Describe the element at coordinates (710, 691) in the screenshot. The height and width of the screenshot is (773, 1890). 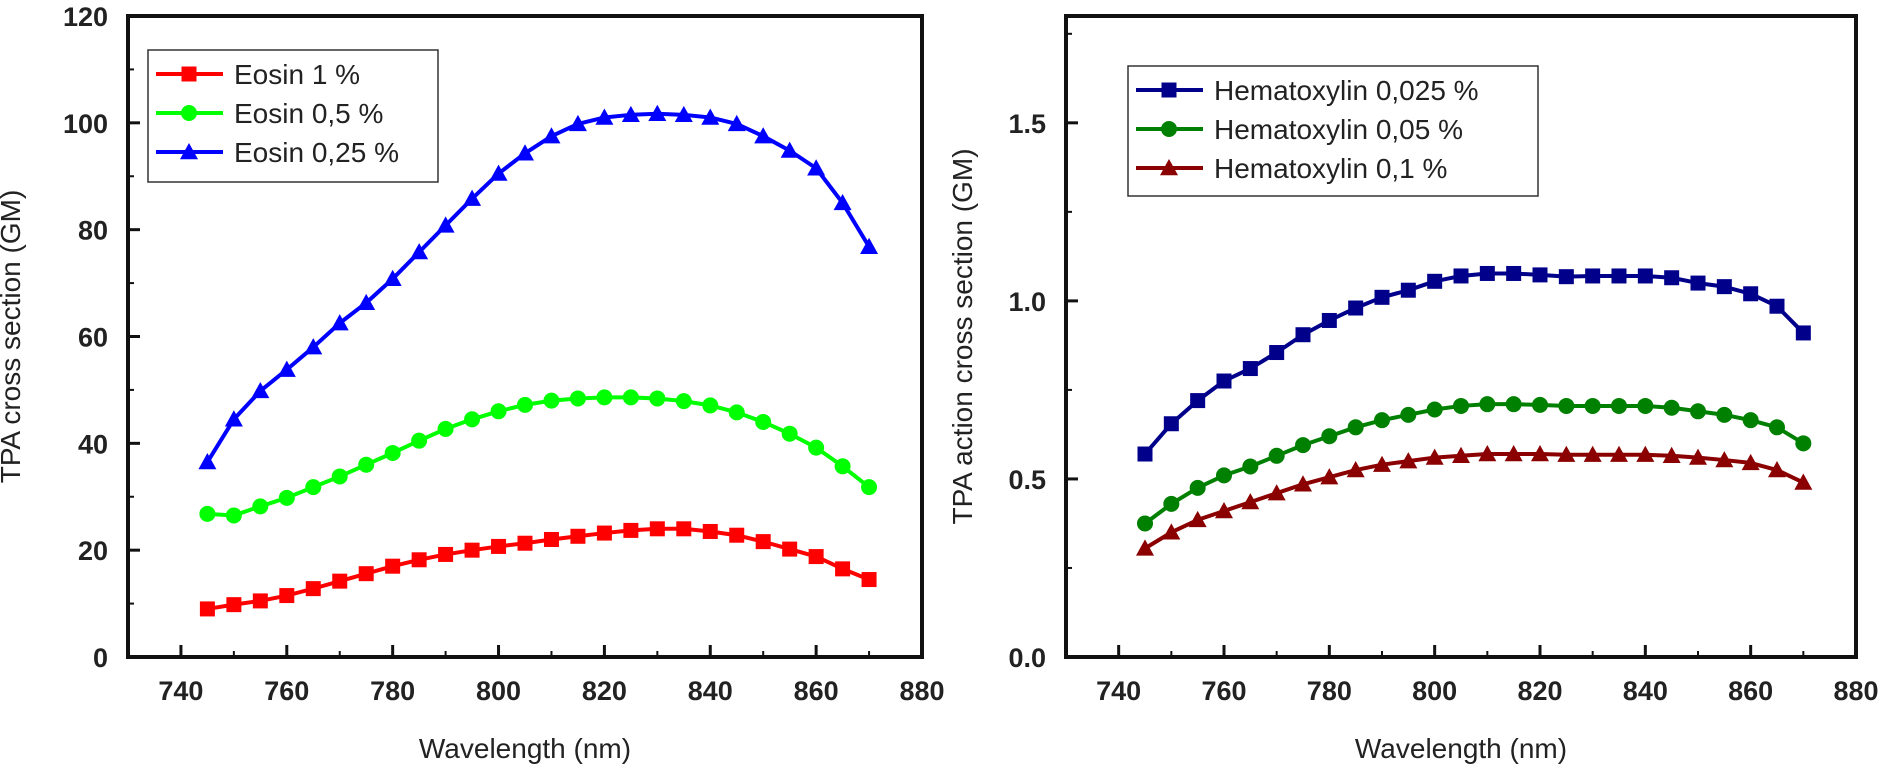
I see `x-tick-label: 840` at that location.